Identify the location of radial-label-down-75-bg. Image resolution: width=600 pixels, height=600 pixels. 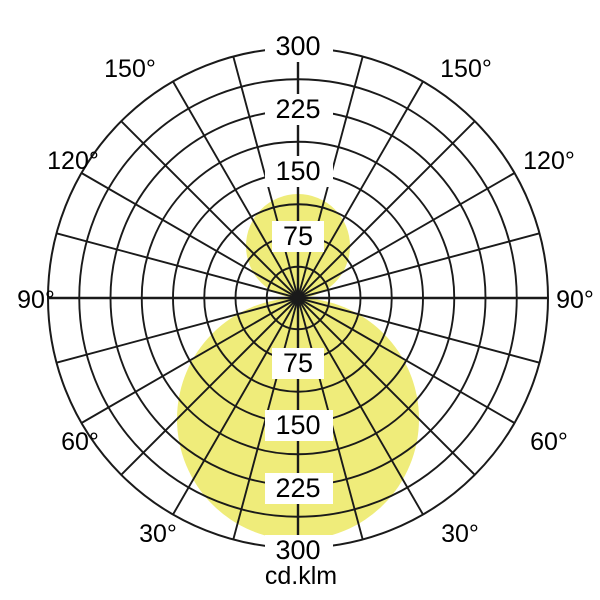
(298, 363).